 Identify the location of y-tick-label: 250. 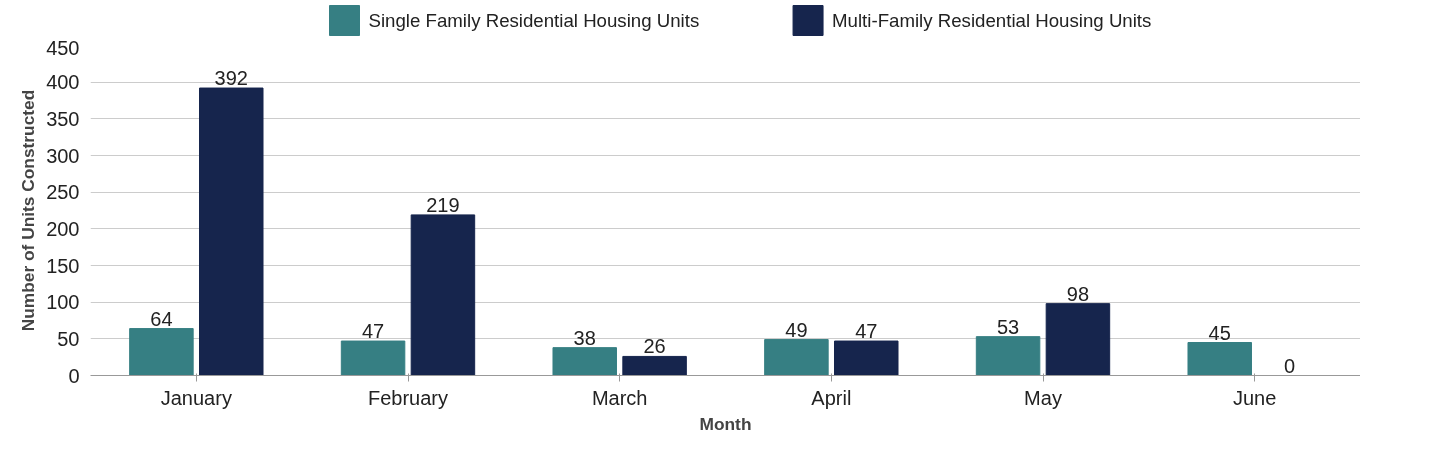
(63, 192).